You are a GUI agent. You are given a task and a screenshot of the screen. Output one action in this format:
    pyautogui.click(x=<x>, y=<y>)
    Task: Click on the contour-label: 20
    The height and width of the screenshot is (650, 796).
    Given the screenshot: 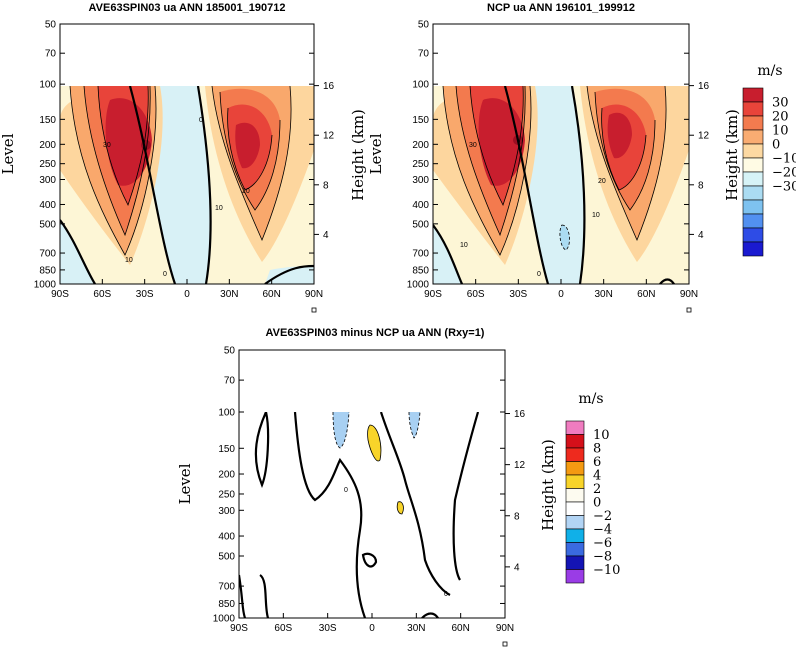 What is the action you would take?
    pyautogui.click(x=602, y=181)
    